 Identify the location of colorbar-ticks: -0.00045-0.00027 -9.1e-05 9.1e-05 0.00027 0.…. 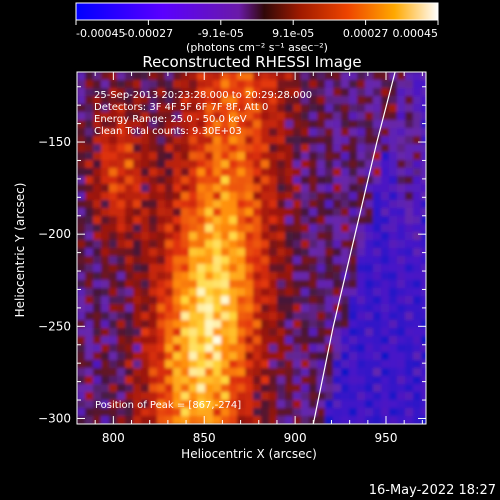
(257, 30).